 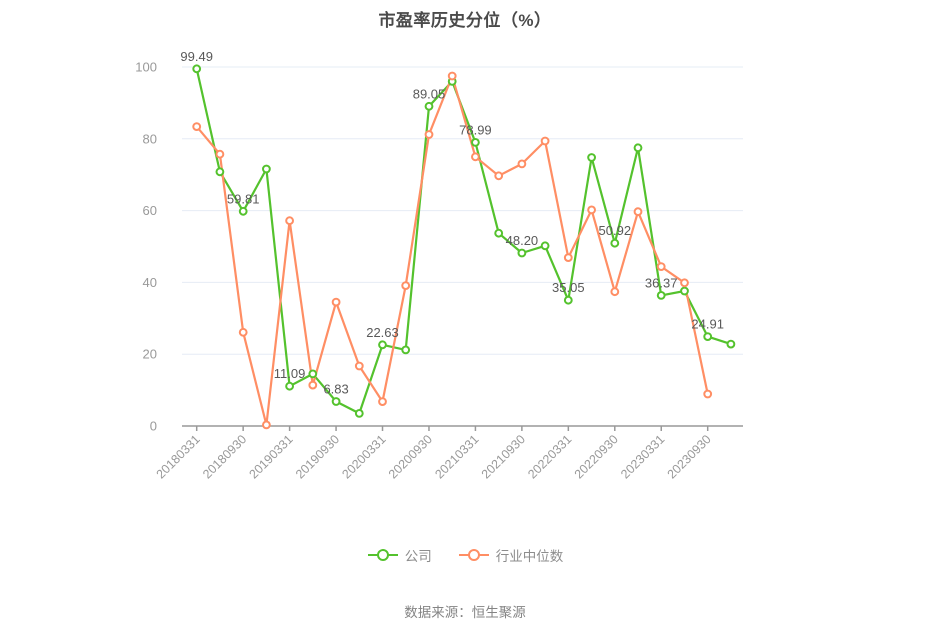 What do you see at coordinates (615, 230) in the screenshot?
I see `point-value-label: 50.92` at bounding box center [615, 230].